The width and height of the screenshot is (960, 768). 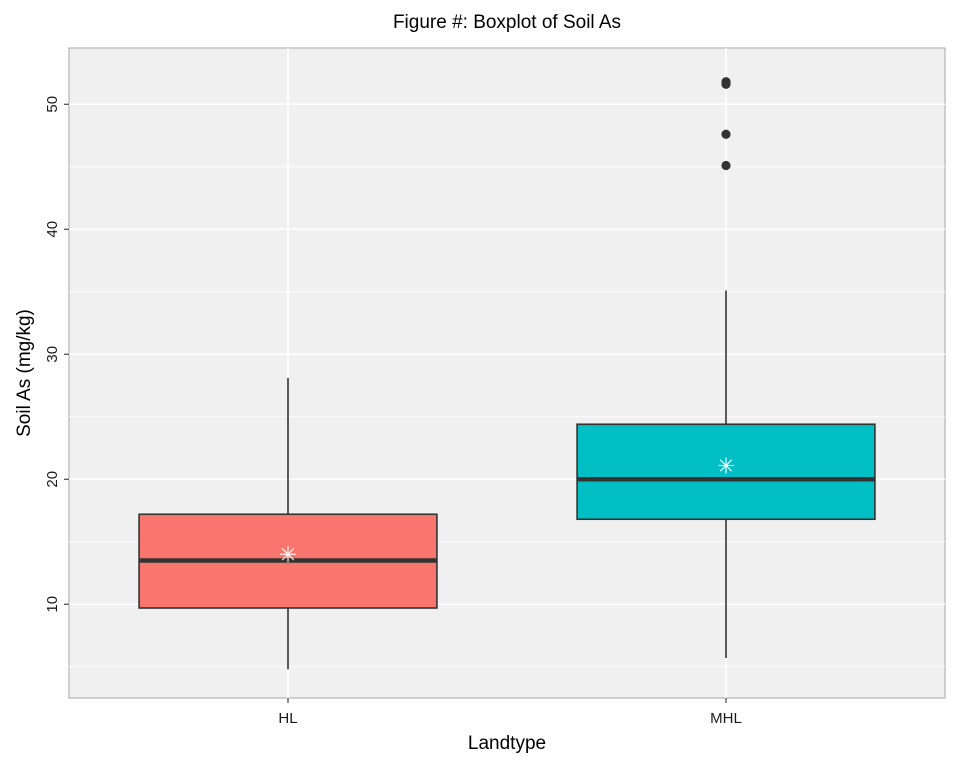 What do you see at coordinates (24, 373) in the screenshot?
I see `y-axis-title: Soil As (mg/kg)` at bounding box center [24, 373].